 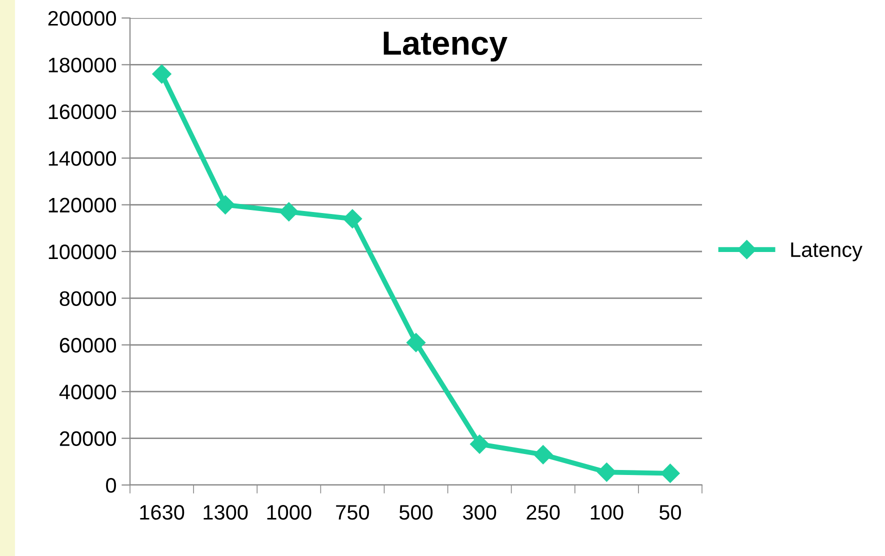 What do you see at coordinates (826, 252) in the screenshot?
I see `legend-label: Latency` at bounding box center [826, 252].